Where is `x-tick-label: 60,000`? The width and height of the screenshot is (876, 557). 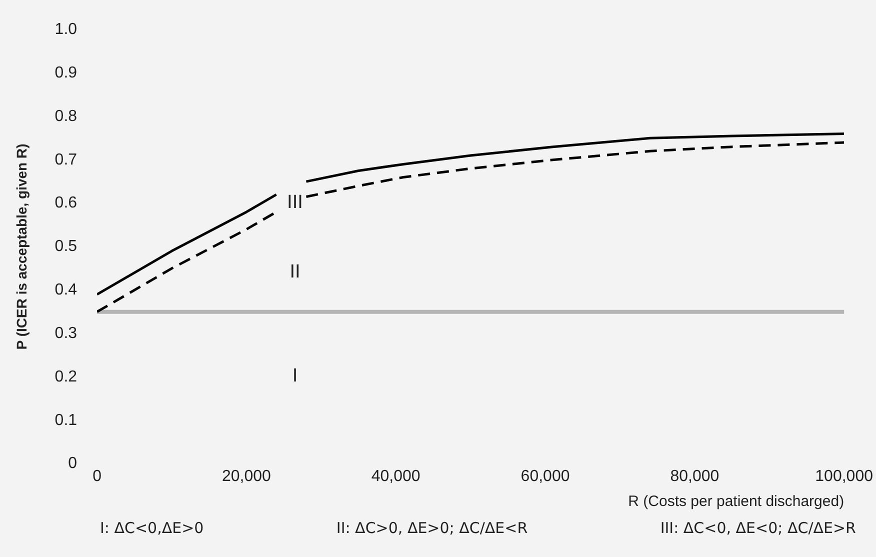 x-tick-label: 60,000 is located at coordinates (545, 476).